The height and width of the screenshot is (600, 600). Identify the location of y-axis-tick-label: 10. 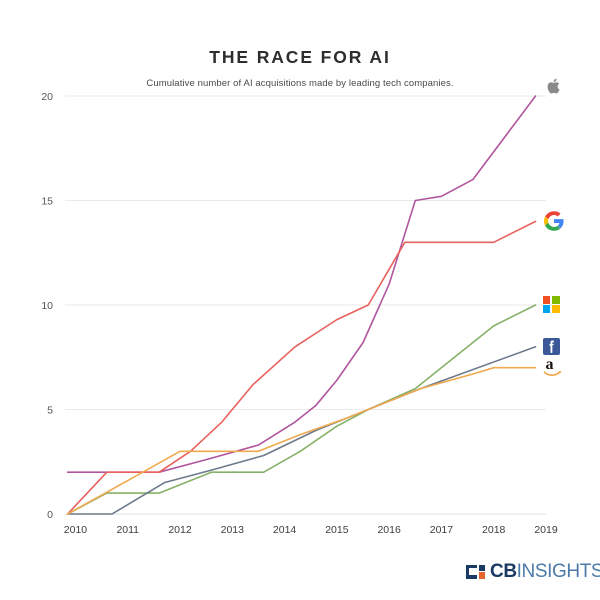
(47, 306).